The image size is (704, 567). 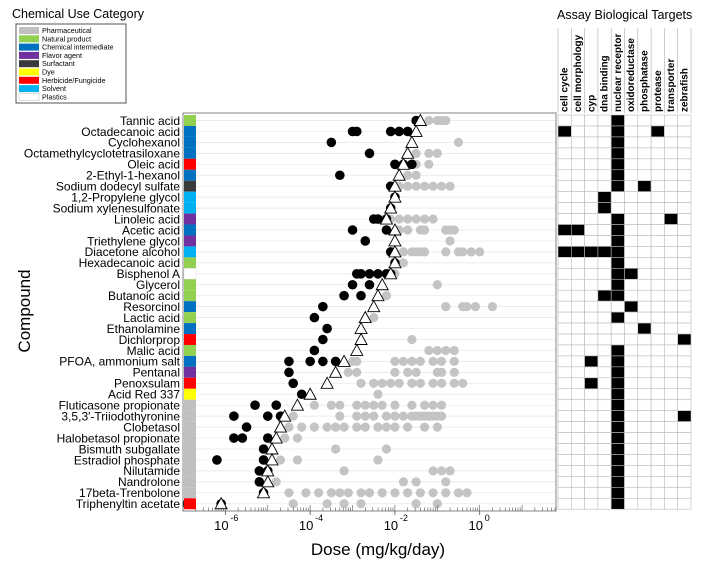 What do you see at coordinates (378, 549) in the screenshot?
I see `x-axis-label: Dose (mg/kg/day)` at bounding box center [378, 549].